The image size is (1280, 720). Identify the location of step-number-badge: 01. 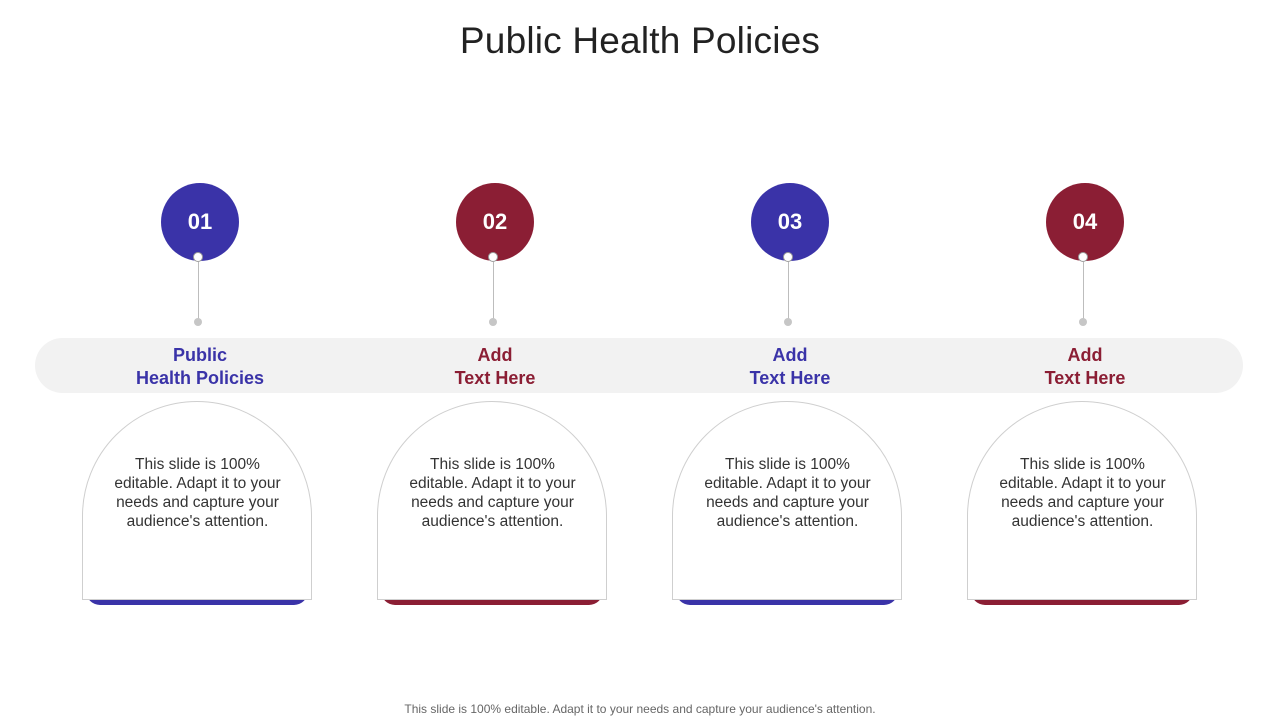
(200, 222).